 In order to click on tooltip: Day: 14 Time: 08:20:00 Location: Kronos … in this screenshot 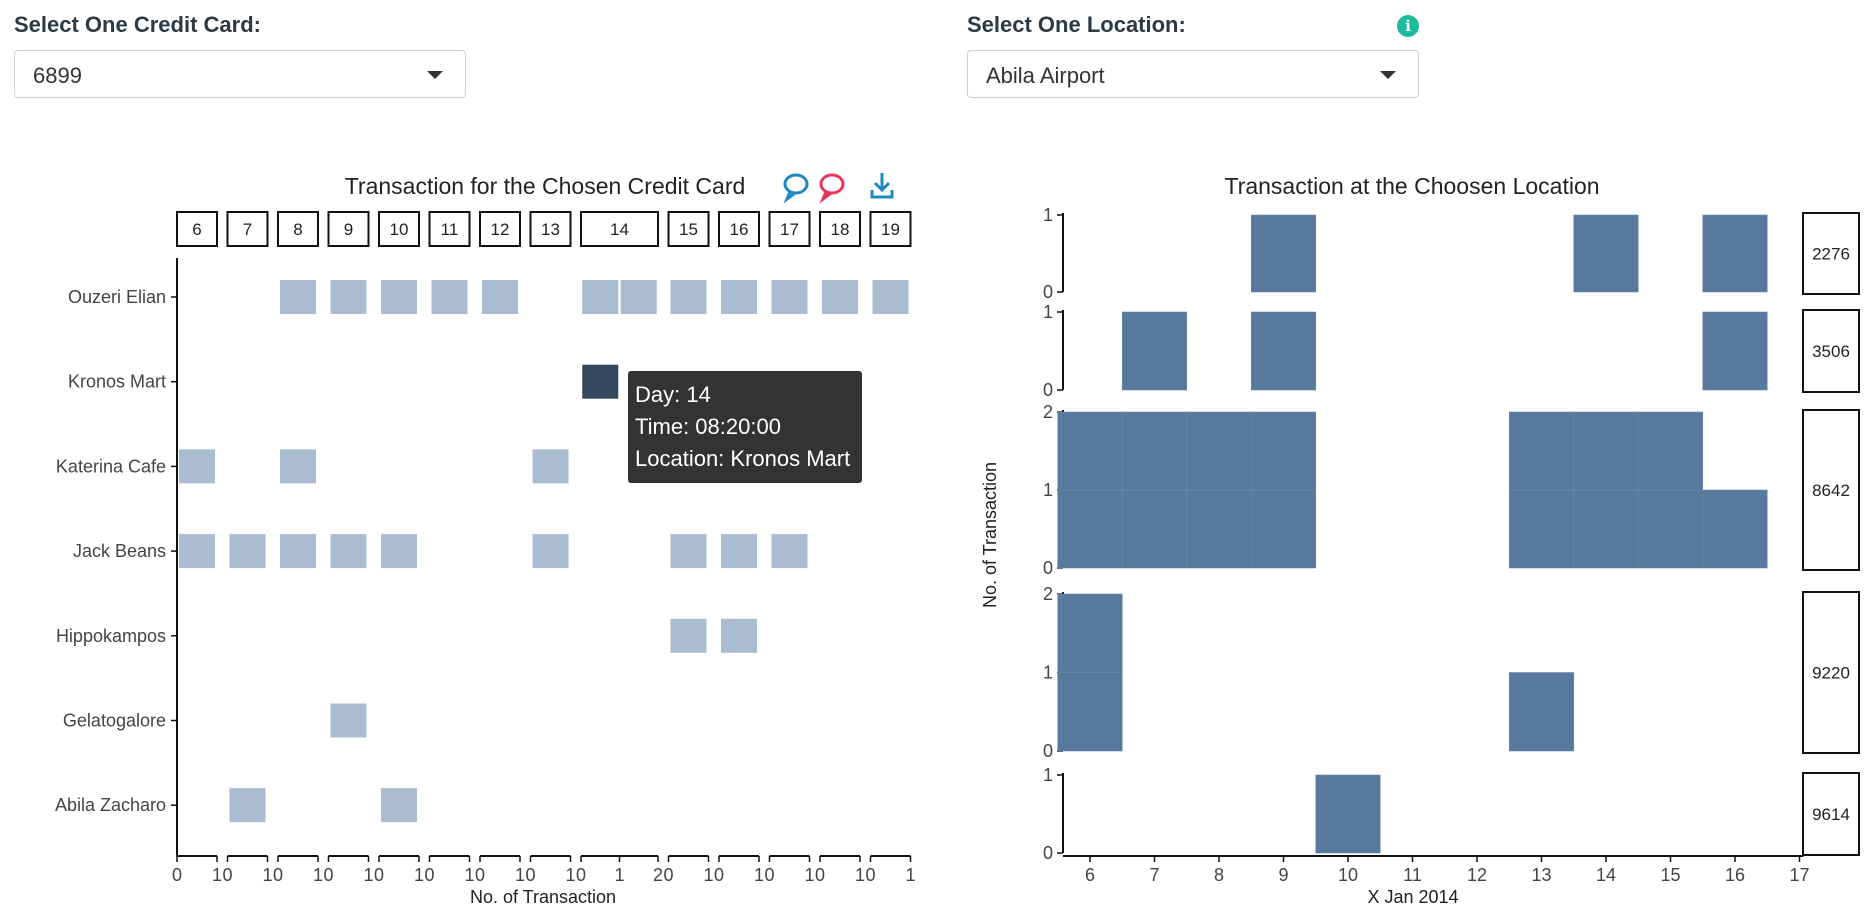, I will do `click(745, 427)`.